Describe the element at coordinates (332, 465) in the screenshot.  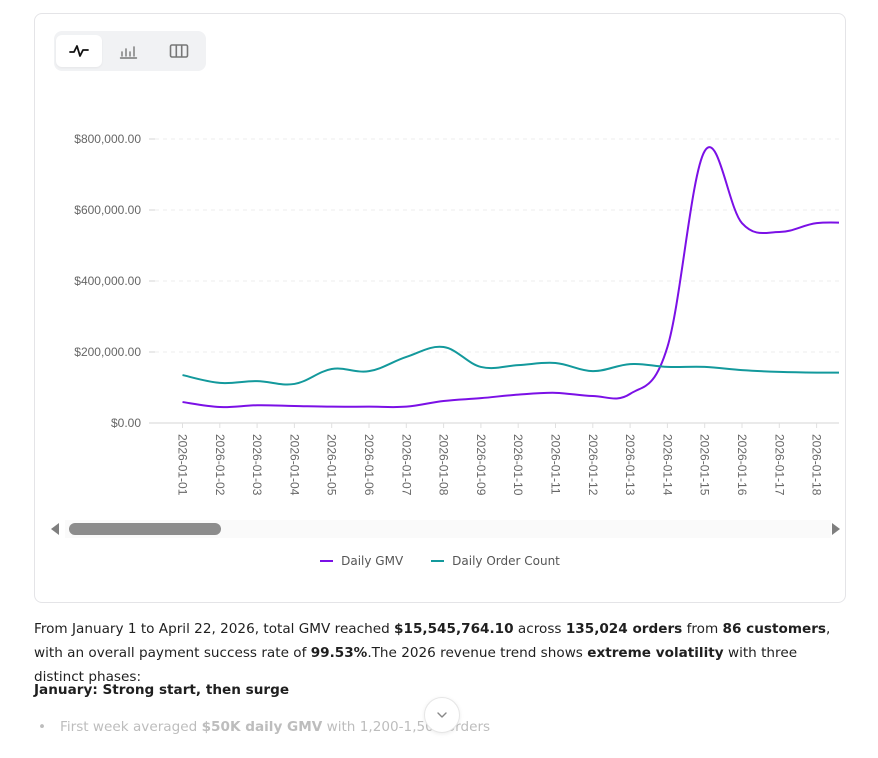
I see `x-tick-label: 2026-01-05` at that location.